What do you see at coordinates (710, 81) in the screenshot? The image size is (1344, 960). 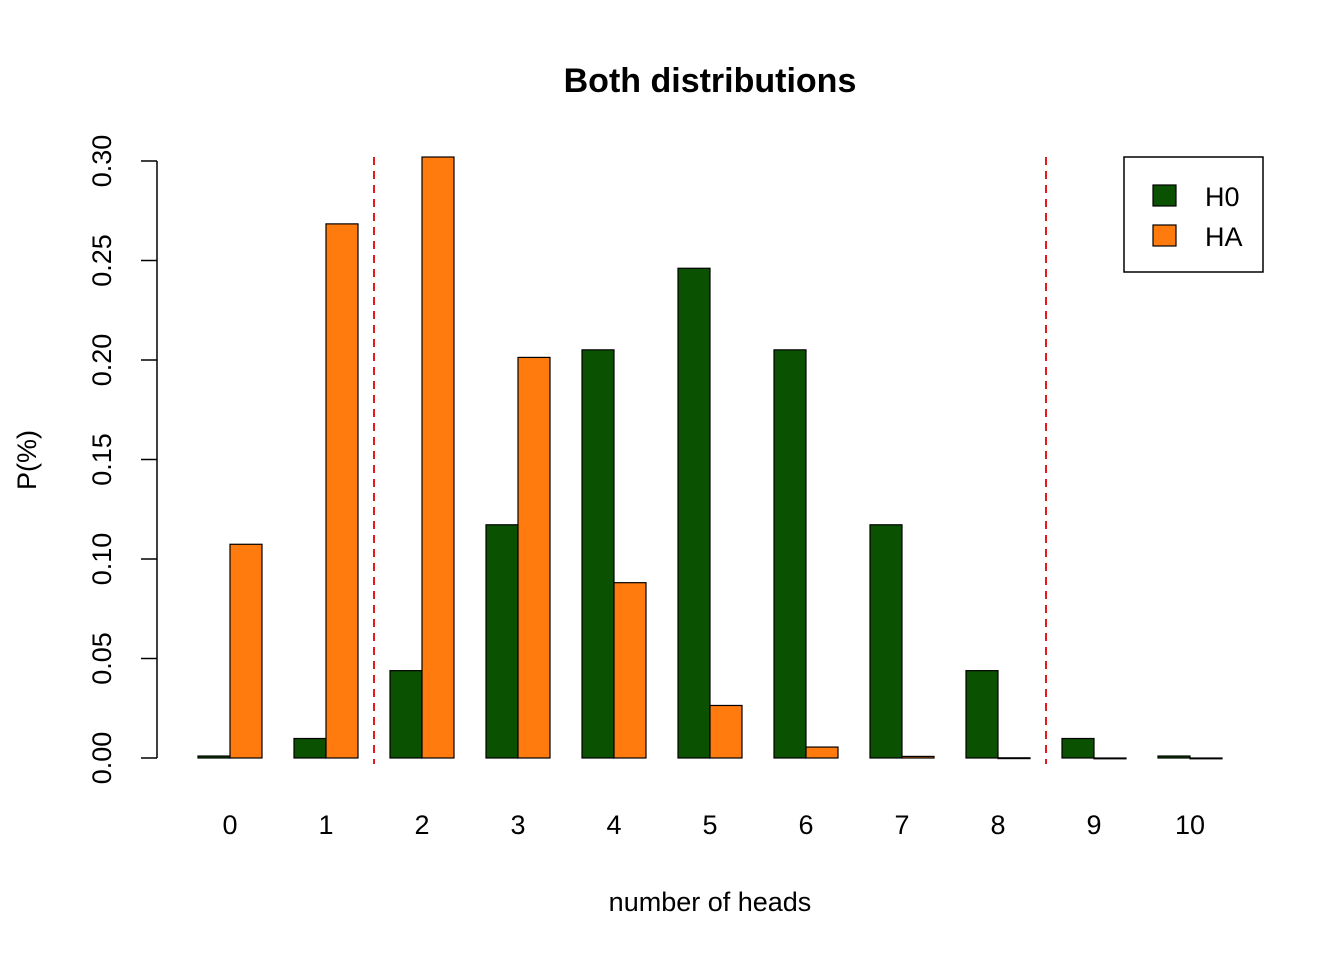 I see `chart-title: Both distributions` at bounding box center [710, 81].